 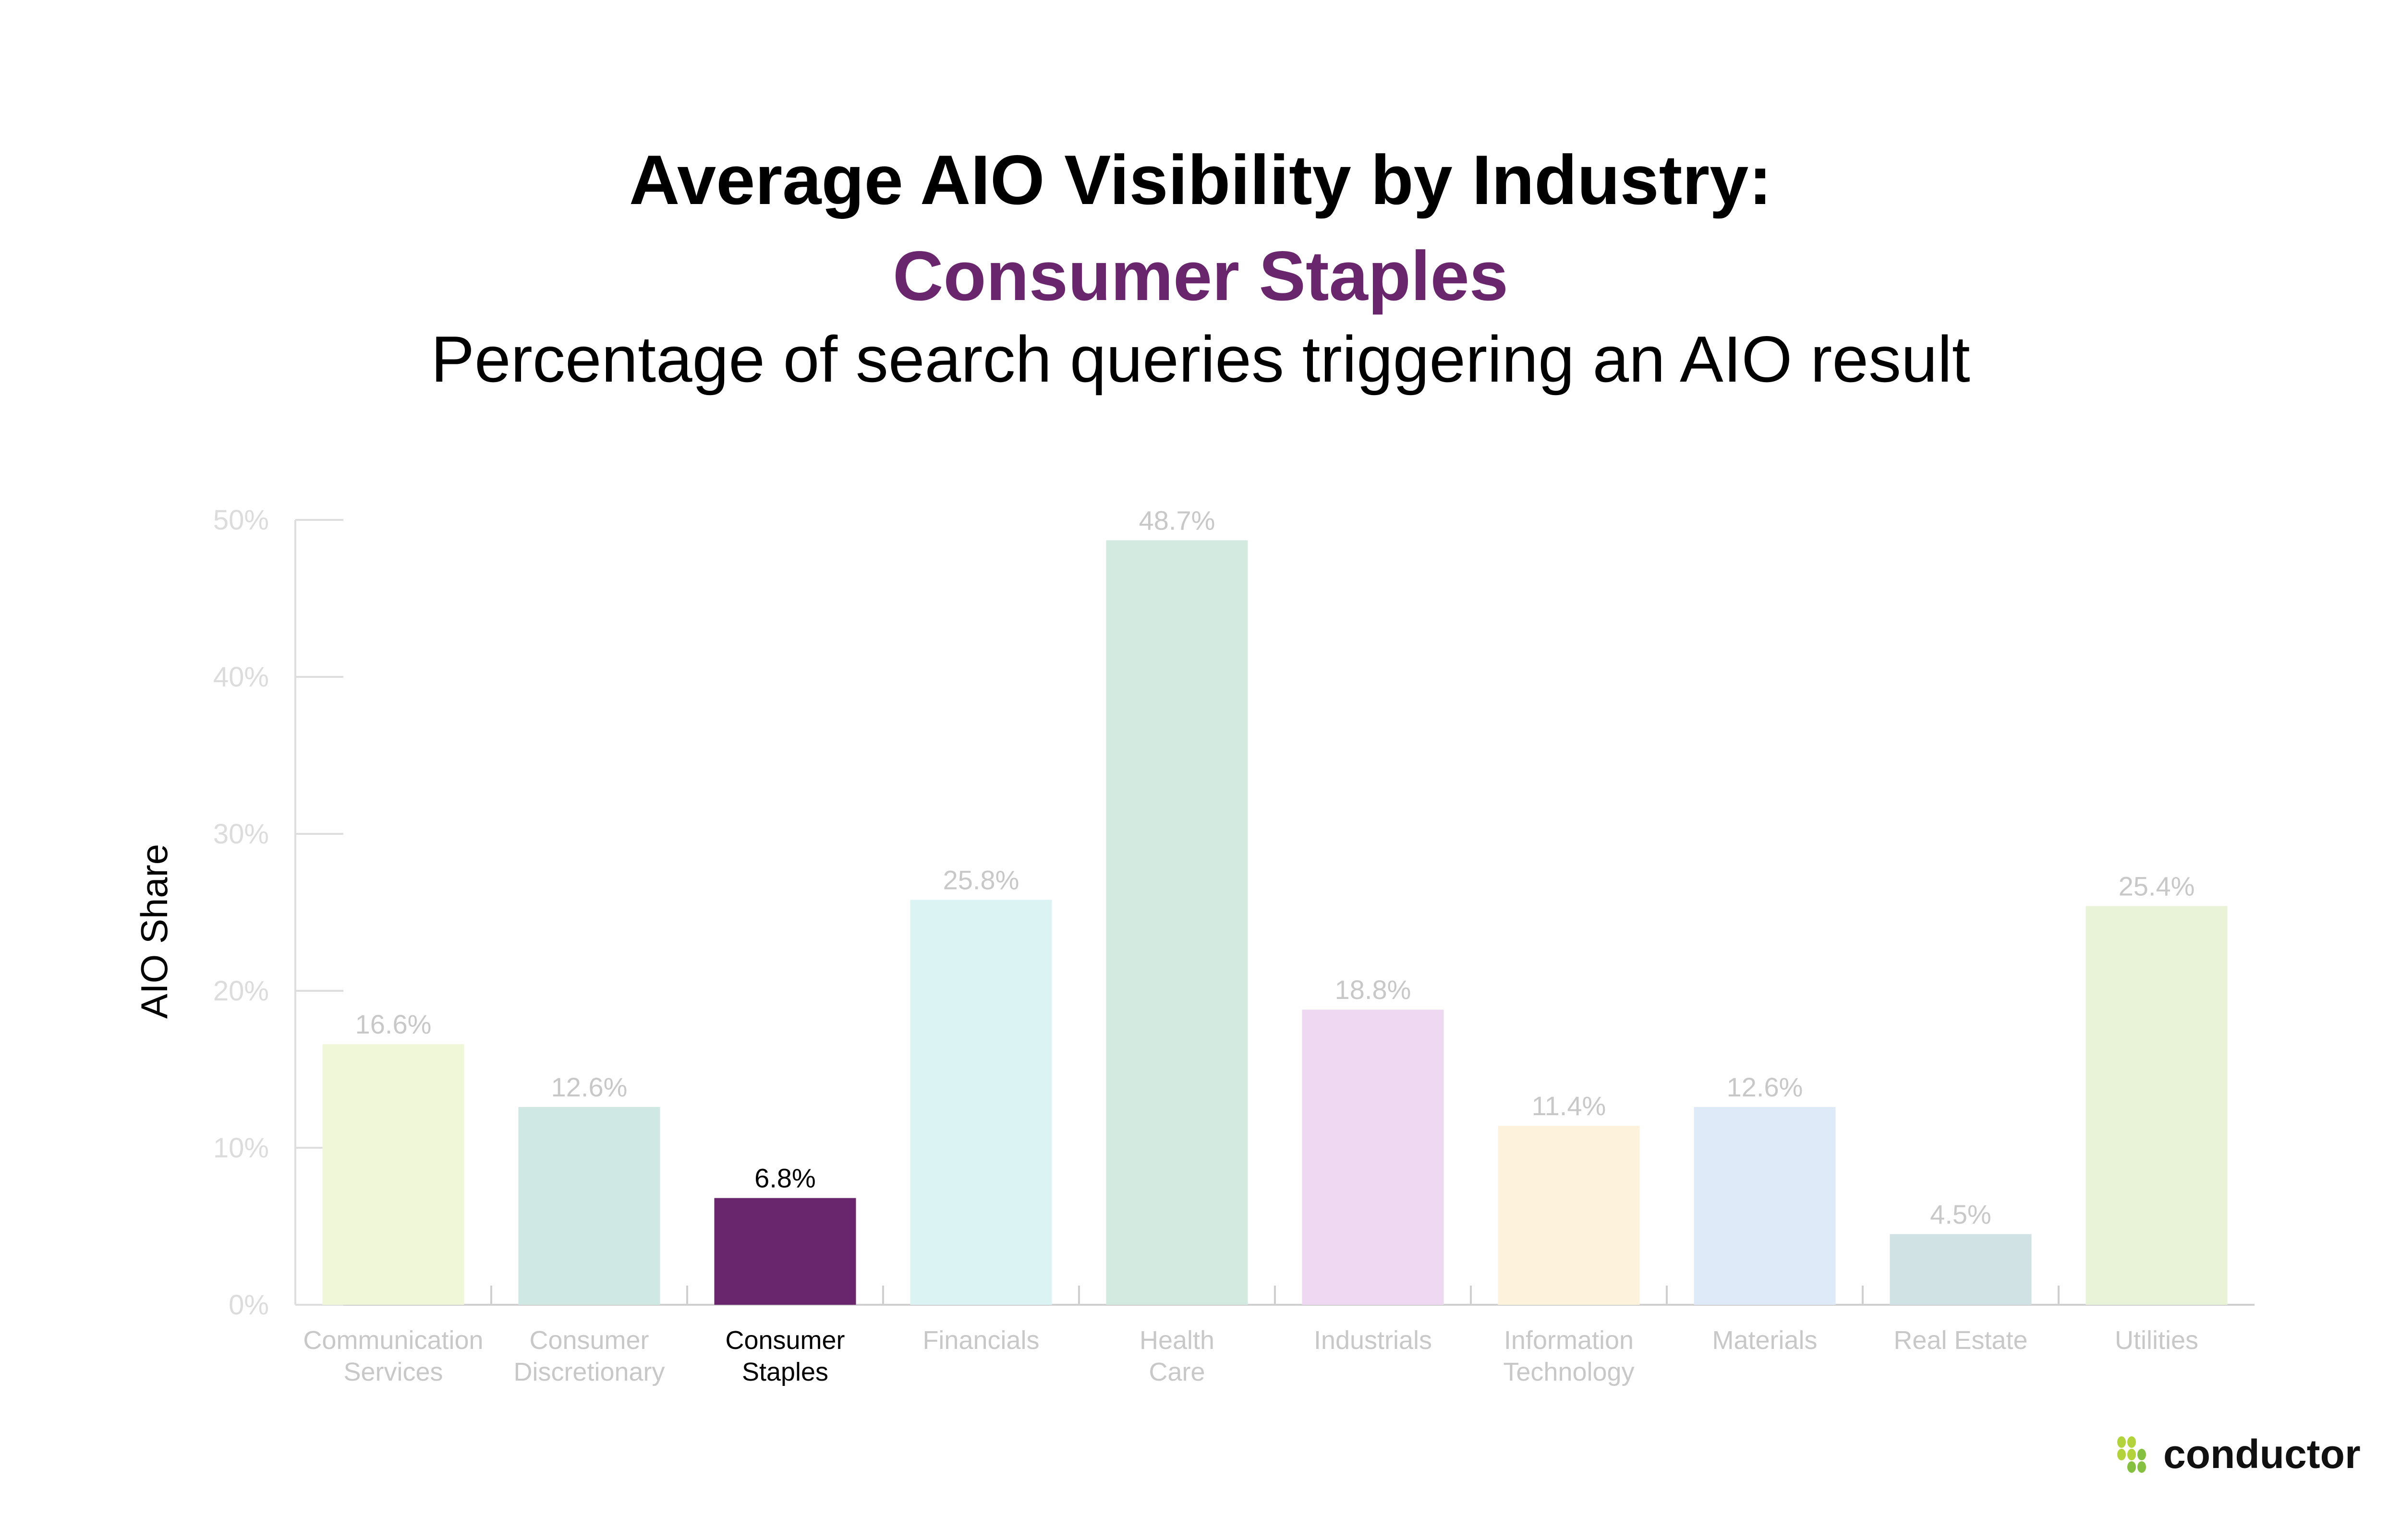 What do you see at coordinates (1960, 1340) in the screenshot?
I see `x-tick-label: Real Estate` at bounding box center [1960, 1340].